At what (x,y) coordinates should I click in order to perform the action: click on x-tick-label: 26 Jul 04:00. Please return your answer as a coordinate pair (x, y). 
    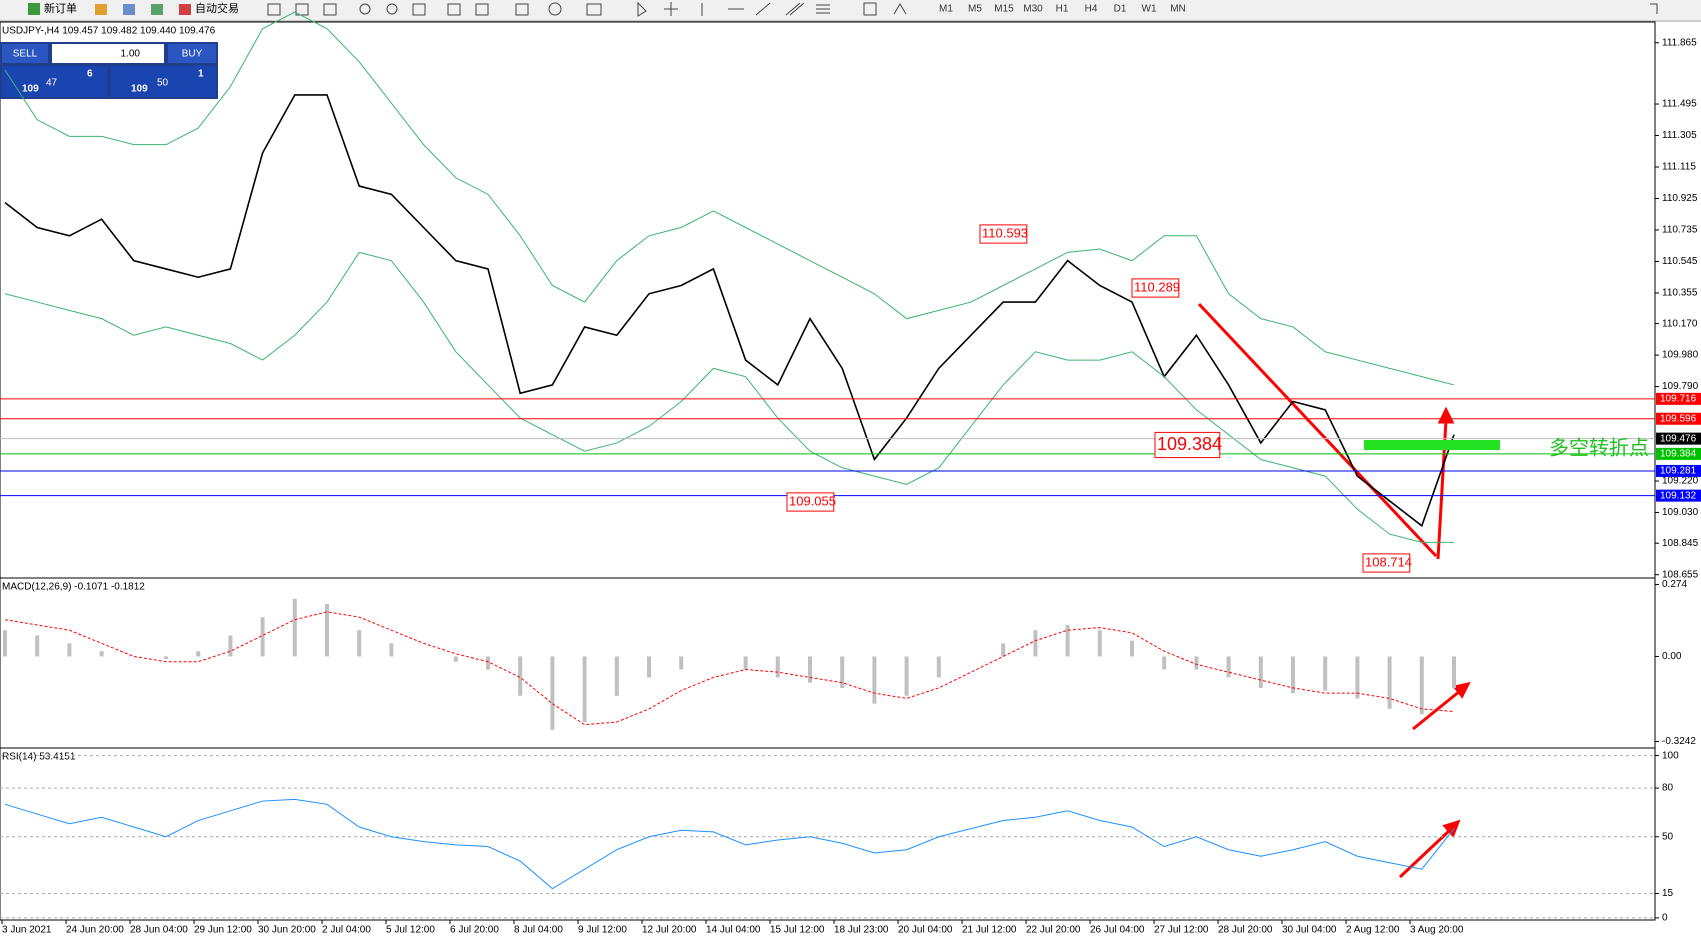
    Looking at the image, I should click on (1117, 930).